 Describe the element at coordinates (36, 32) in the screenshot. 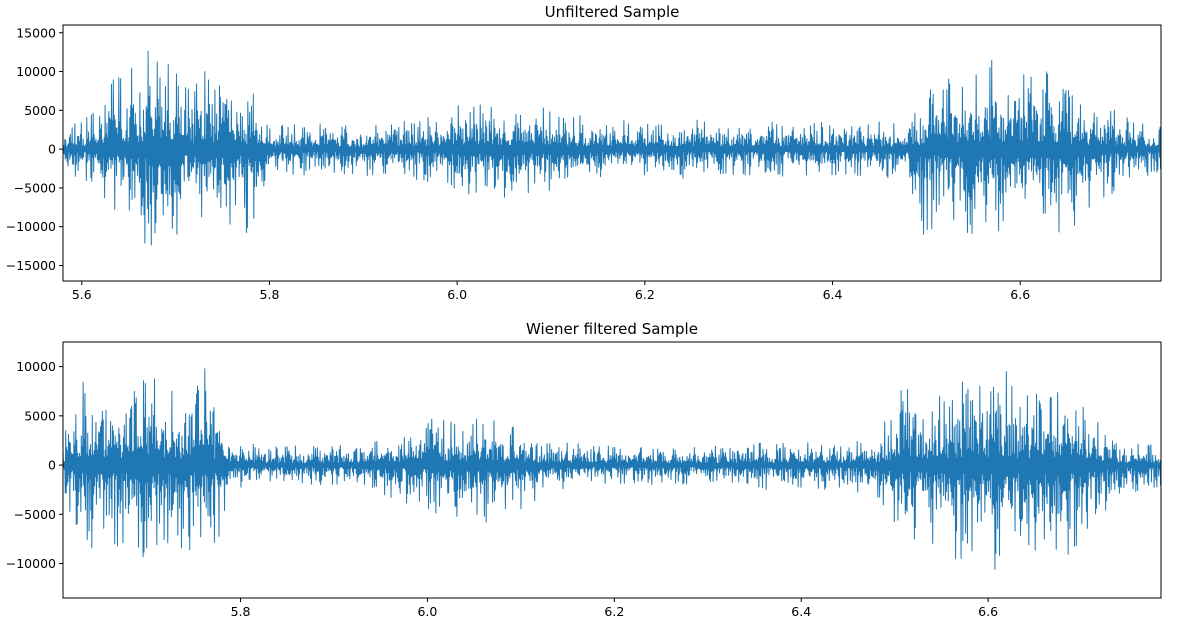

I see `y-tick-label: 15000` at that location.